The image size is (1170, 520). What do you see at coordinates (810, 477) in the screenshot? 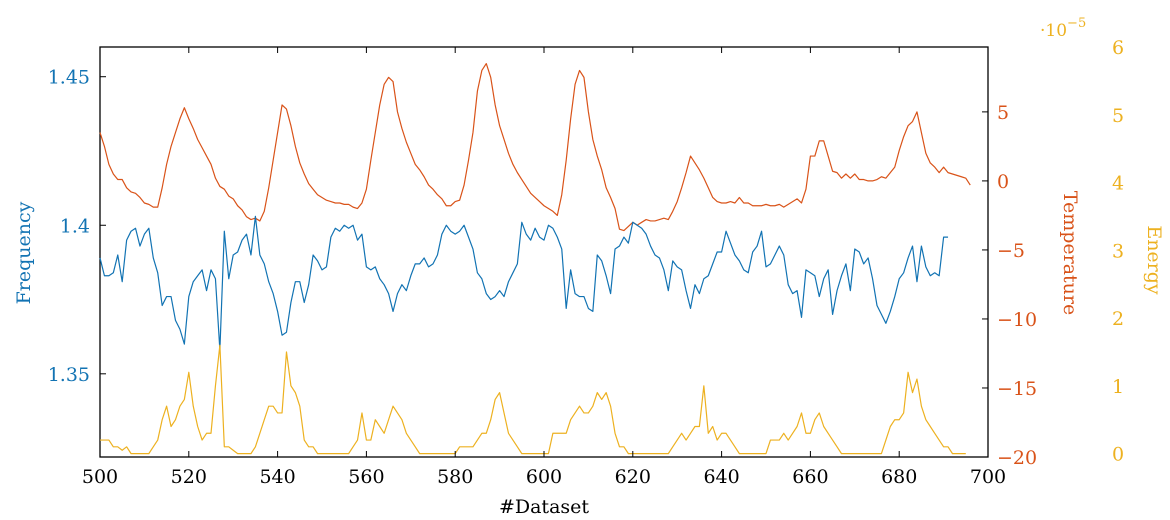
I see `x-tick-label: 660` at bounding box center [810, 477].